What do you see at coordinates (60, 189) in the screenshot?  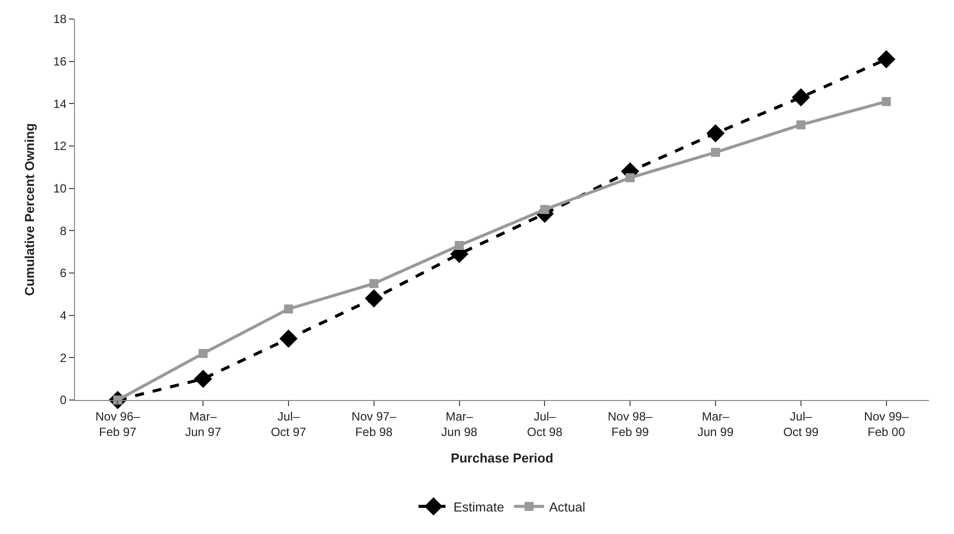 I see `y-tick-label: 10` at bounding box center [60, 189].